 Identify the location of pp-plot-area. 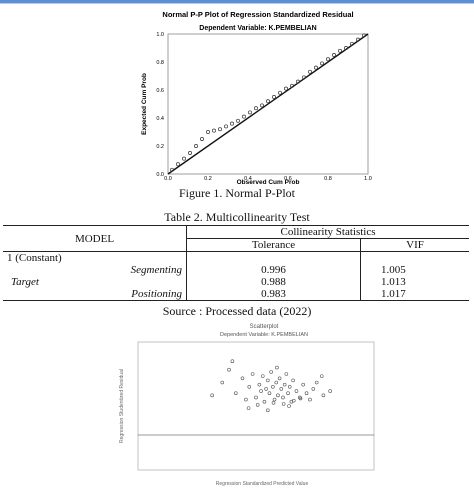
(268, 104).